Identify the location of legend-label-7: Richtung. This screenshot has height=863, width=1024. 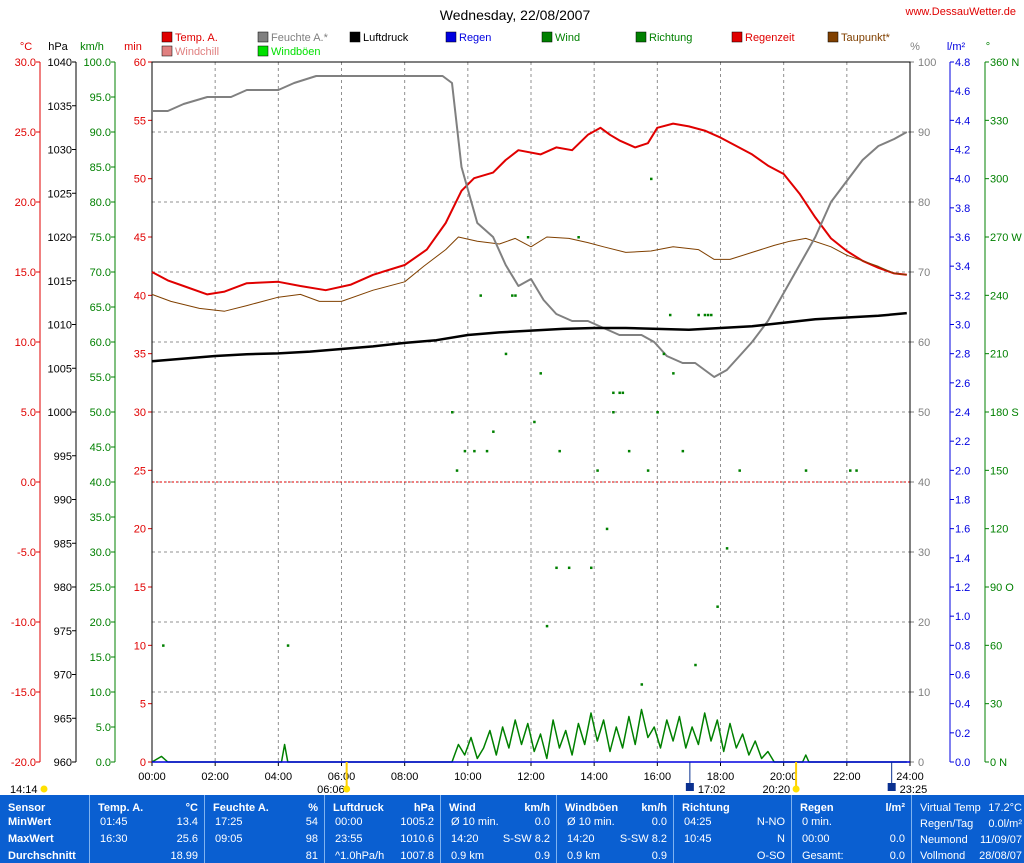
(670, 38).